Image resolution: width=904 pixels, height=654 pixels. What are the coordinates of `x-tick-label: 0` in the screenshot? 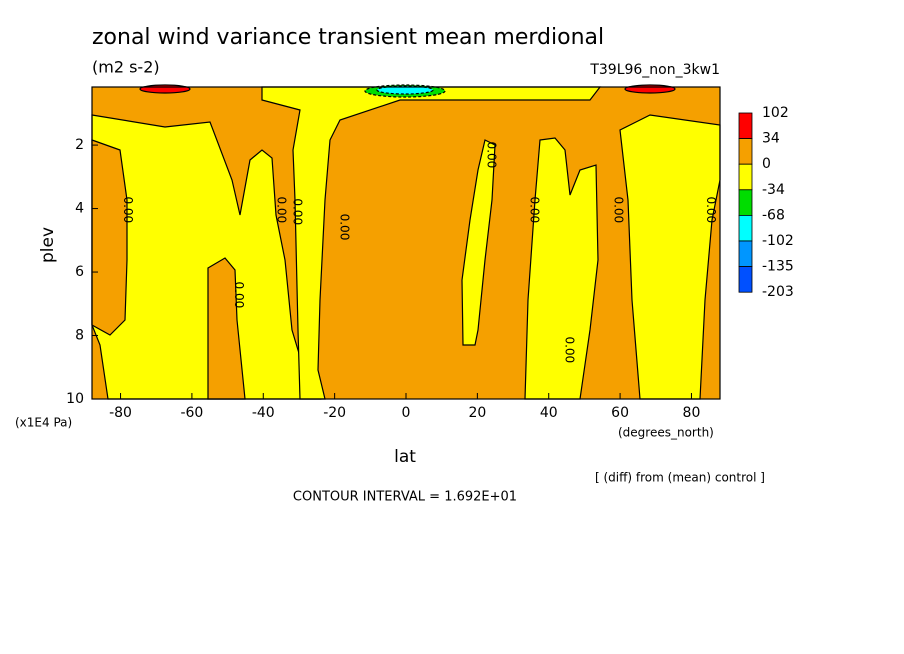 It's located at (406, 413).